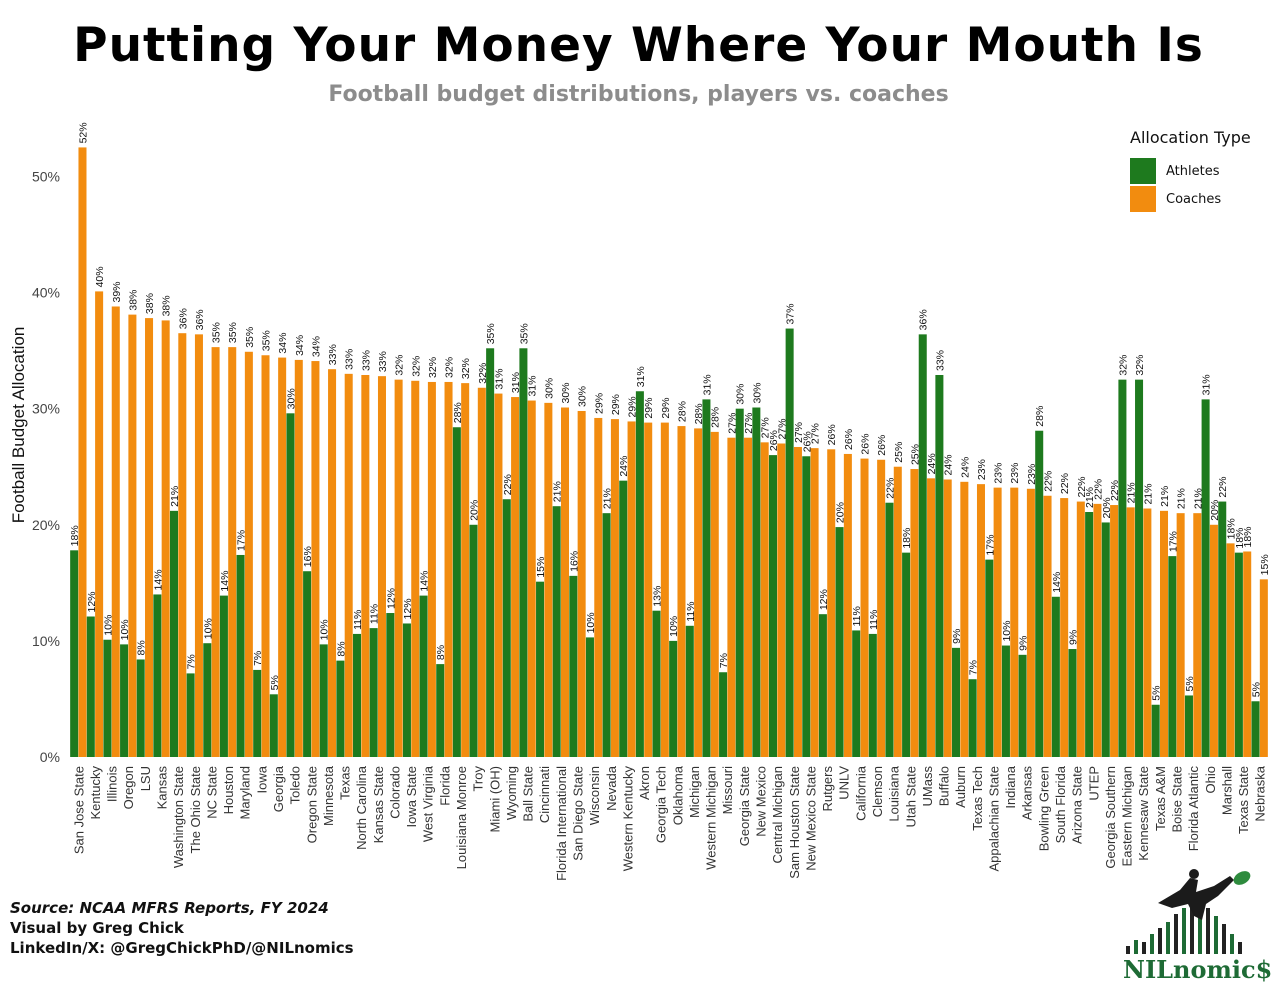 The width and height of the screenshot is (1277, 1003). What do you see at coordinates (1189, 969) in the screenshot?
I see `logo-wordmark-text: NILnomic` at bounding box center [1189, 969].